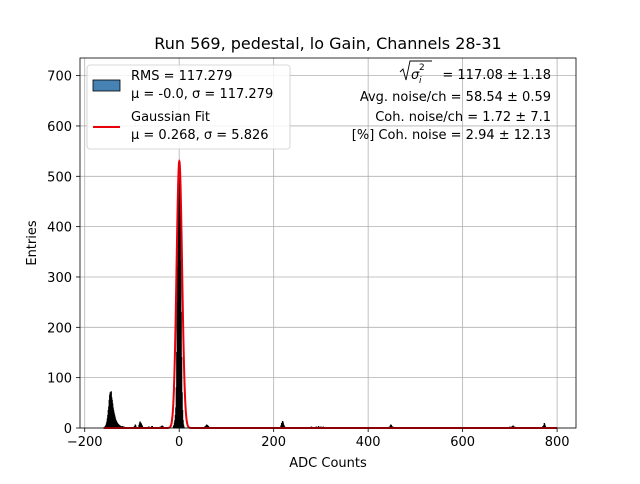 The image size is (640, 484). I want to click on legend-fit-line1: Gaussian Fit, so click(170, 117).